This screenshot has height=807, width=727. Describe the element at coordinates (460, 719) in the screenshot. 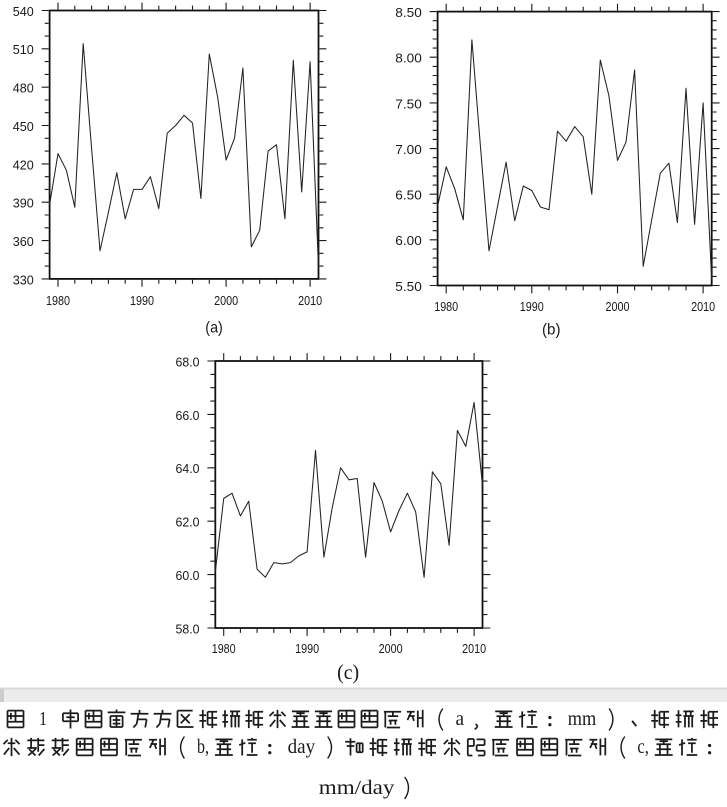

I see `svg-text: a` at that location.